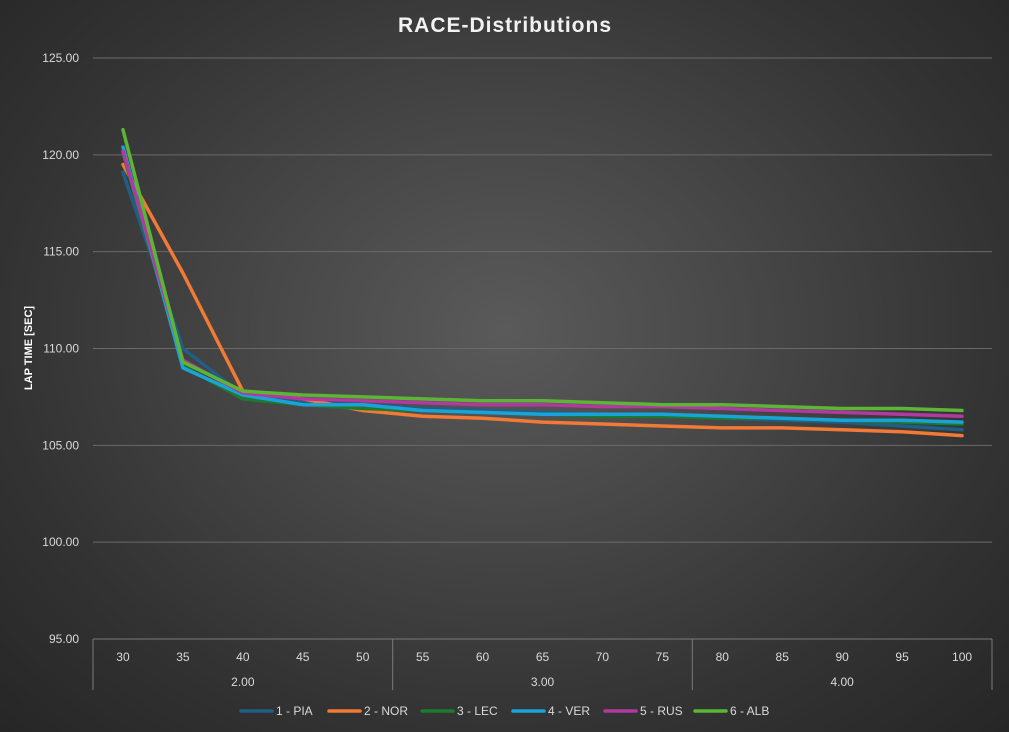  I want to click on y-tick-label: 100.00, so click(60, 542).